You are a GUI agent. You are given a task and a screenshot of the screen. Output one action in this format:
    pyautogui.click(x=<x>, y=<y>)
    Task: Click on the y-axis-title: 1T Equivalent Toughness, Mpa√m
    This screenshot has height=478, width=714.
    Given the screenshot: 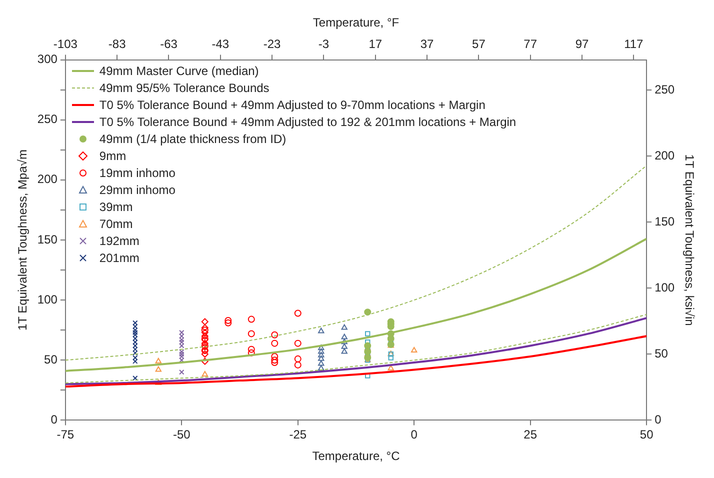 What is the action you would take?
    pyautogui.click(x=23, y=240)
    